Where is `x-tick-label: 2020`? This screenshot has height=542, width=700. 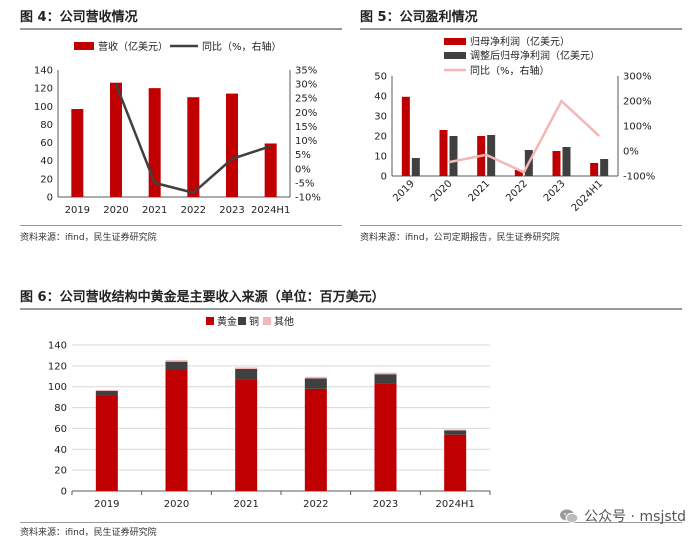
x-tick-label: 2020 is located at coordinates (176, 504).